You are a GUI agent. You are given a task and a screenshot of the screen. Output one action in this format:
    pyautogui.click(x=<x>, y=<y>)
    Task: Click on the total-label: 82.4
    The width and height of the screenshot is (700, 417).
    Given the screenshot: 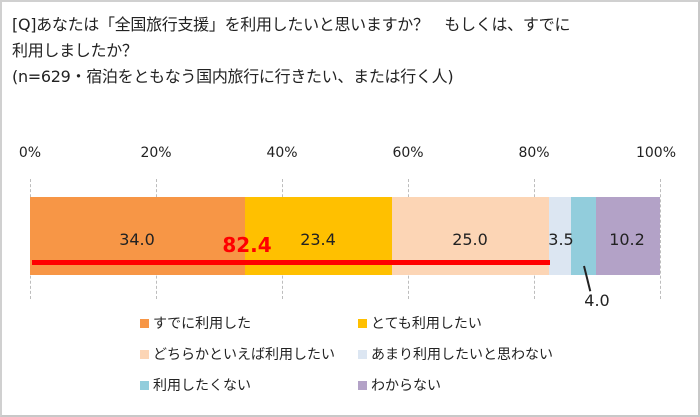 What is the action you would take?
    pyautogui.click(x=247, y=245)
    